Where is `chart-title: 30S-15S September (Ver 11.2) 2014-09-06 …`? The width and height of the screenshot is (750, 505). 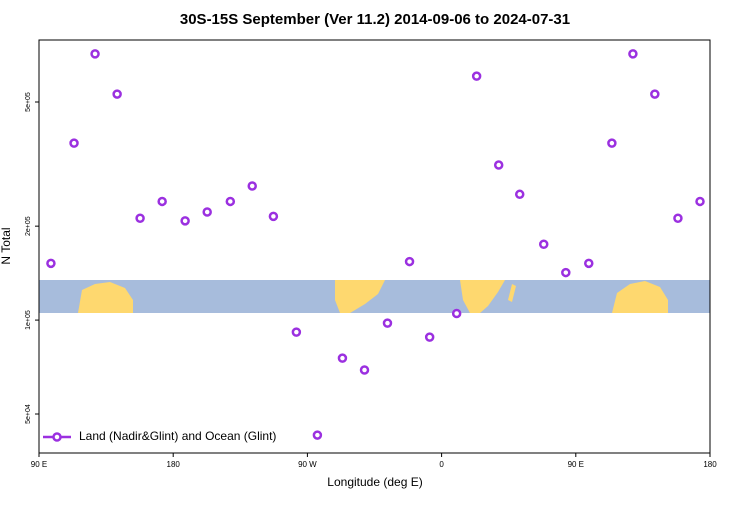
chart-title: 30S-15S September (Ver 11.2) 2014-09-06 … is located at coordinates (375, 19).